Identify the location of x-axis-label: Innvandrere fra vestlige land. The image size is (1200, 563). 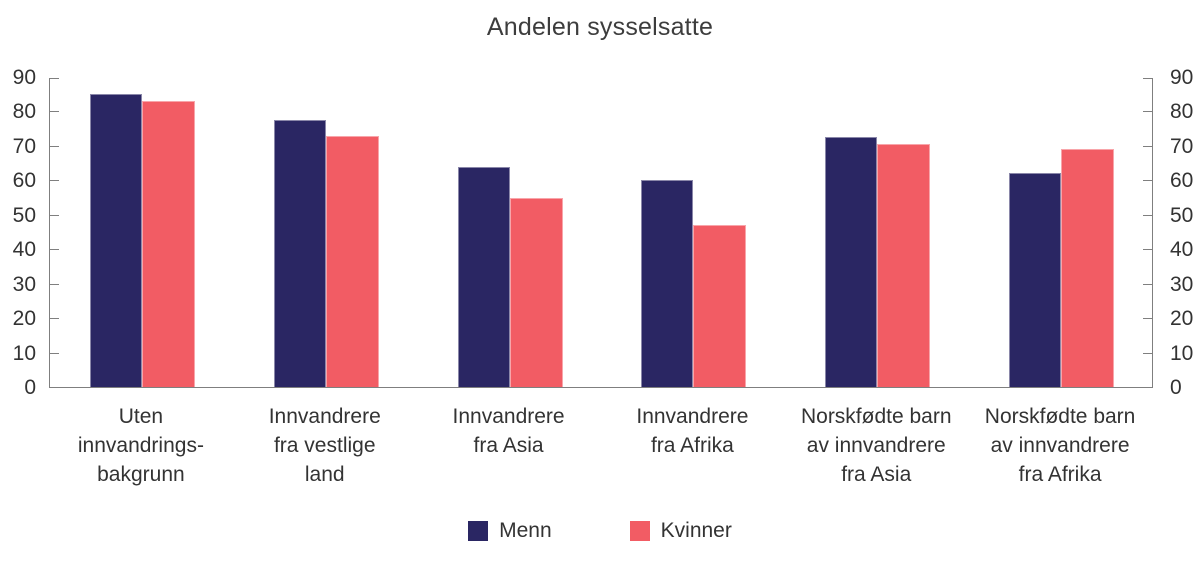
(325, 445).